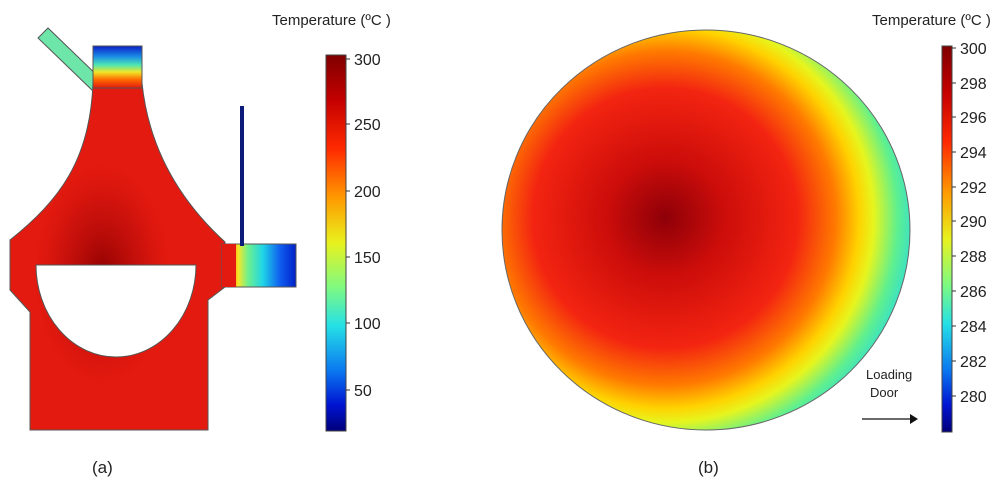 The image size is (1008, 481). Describe the element at coordinates (242, 176) in the screenshot. I see `probe-rod` at that location.